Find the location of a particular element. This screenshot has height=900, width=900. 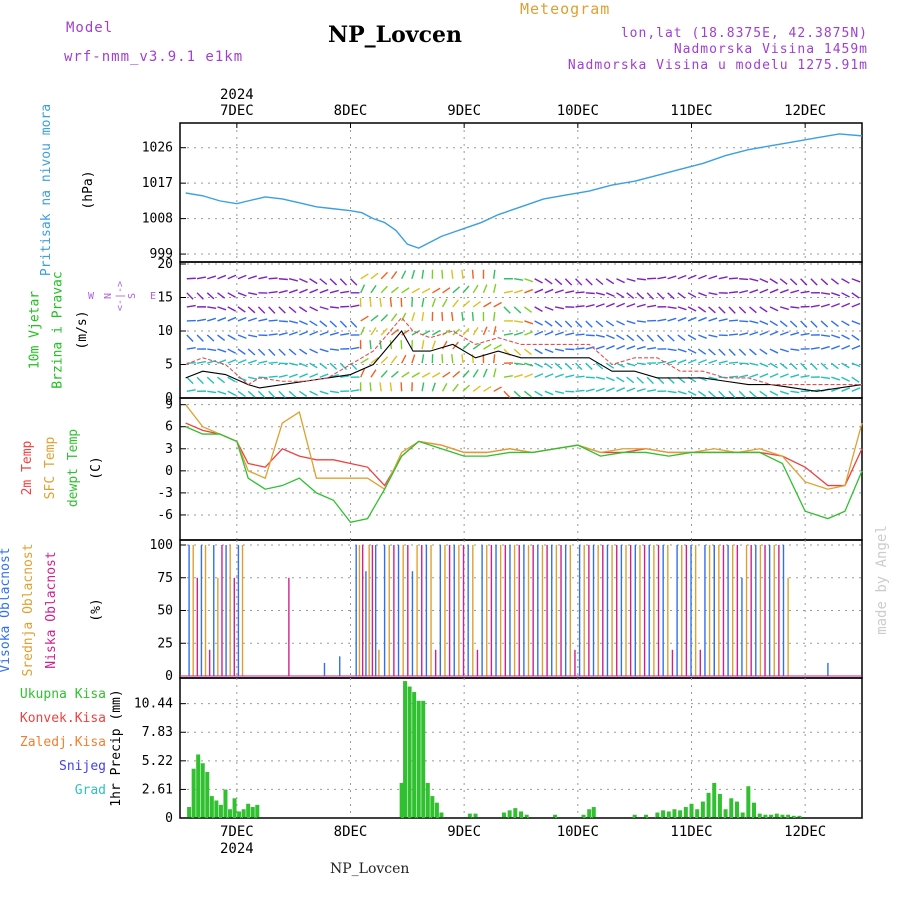

y-tick-label: 75 is located at coordinates (165, 578).